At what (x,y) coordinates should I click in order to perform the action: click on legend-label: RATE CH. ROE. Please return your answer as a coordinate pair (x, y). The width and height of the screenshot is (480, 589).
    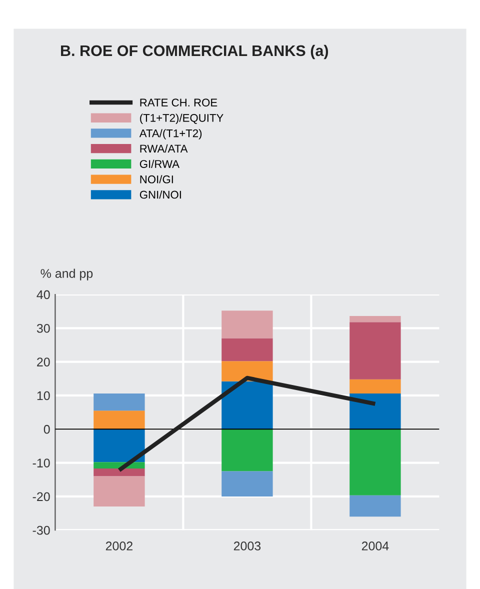
    Looking at the image, I should click on (179, 102).